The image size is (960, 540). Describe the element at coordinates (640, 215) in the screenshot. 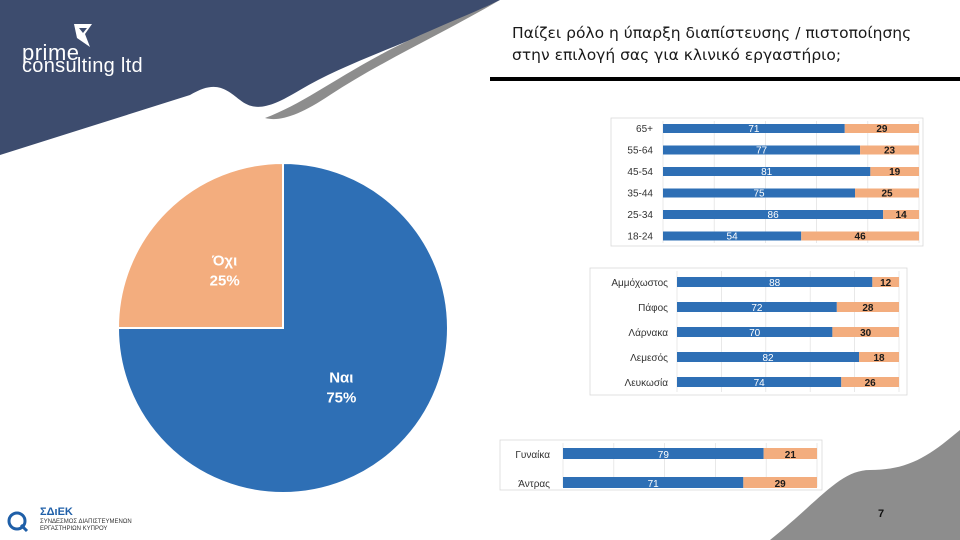

I see `category-label: 25-34` at that location.